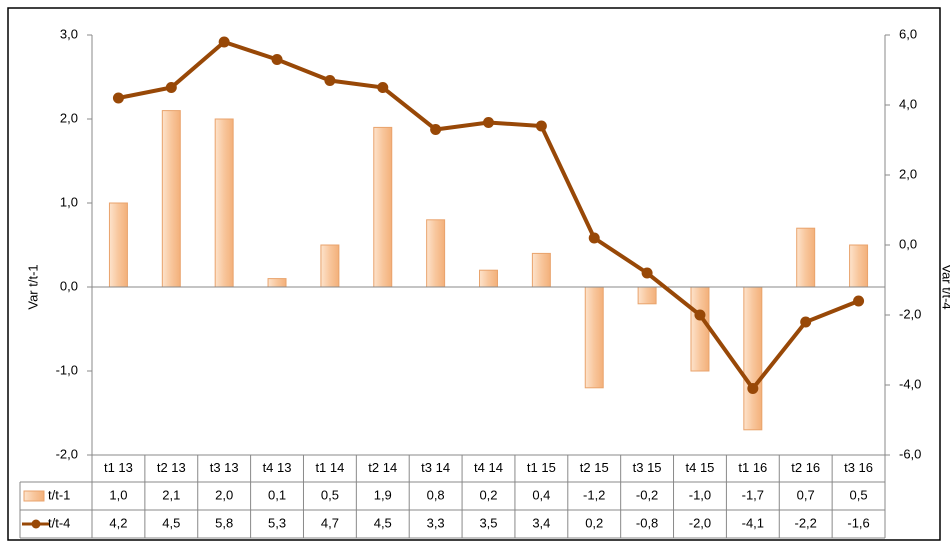  What do you see at coordinates (858, 522) in the screenshot?
I see `table-value: -1,6` at bounding box center [858, 522].